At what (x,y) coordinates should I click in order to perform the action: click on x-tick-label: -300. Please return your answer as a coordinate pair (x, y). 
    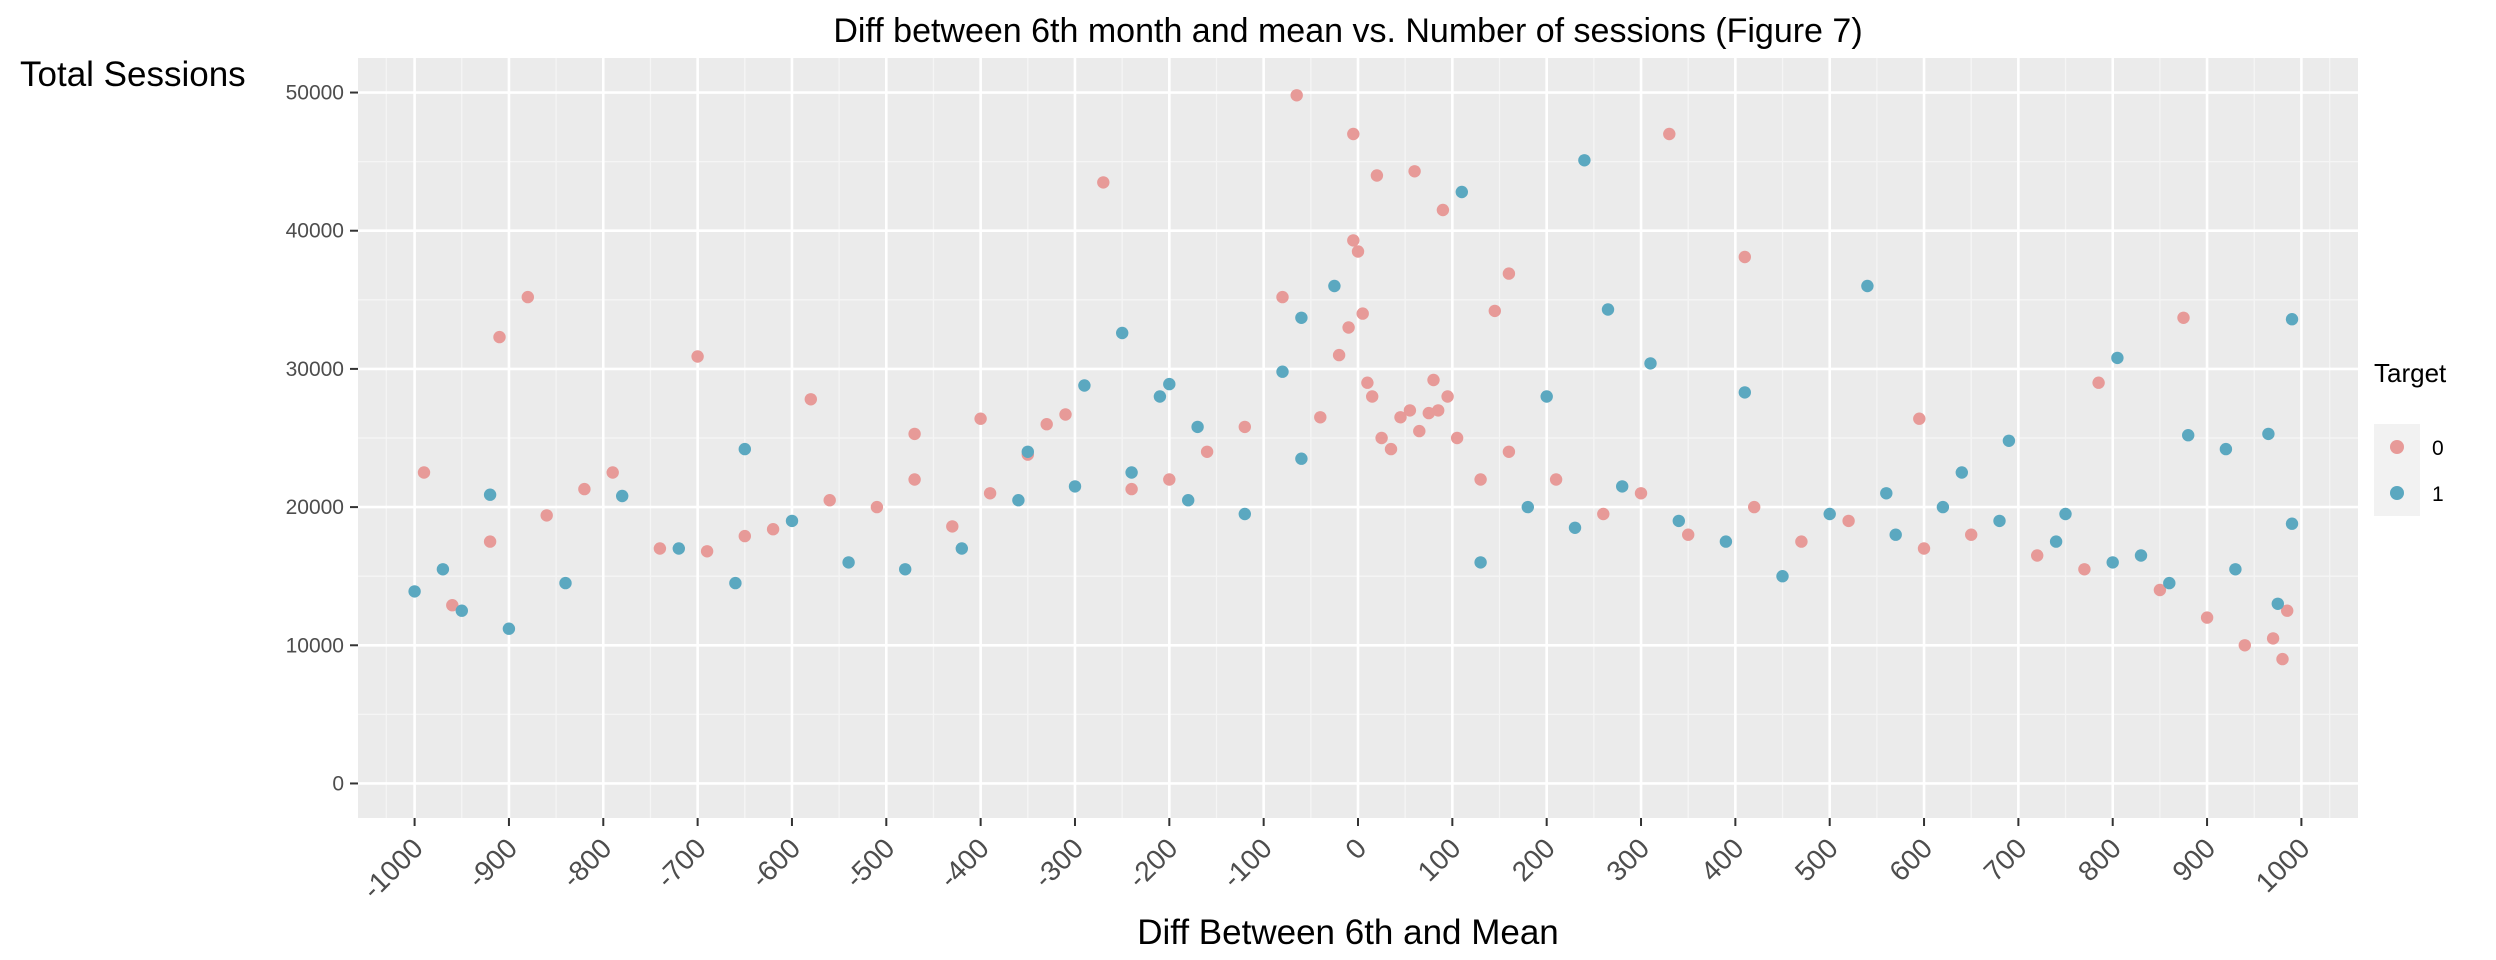
    Looking at the image, I should click on (1059, 863).